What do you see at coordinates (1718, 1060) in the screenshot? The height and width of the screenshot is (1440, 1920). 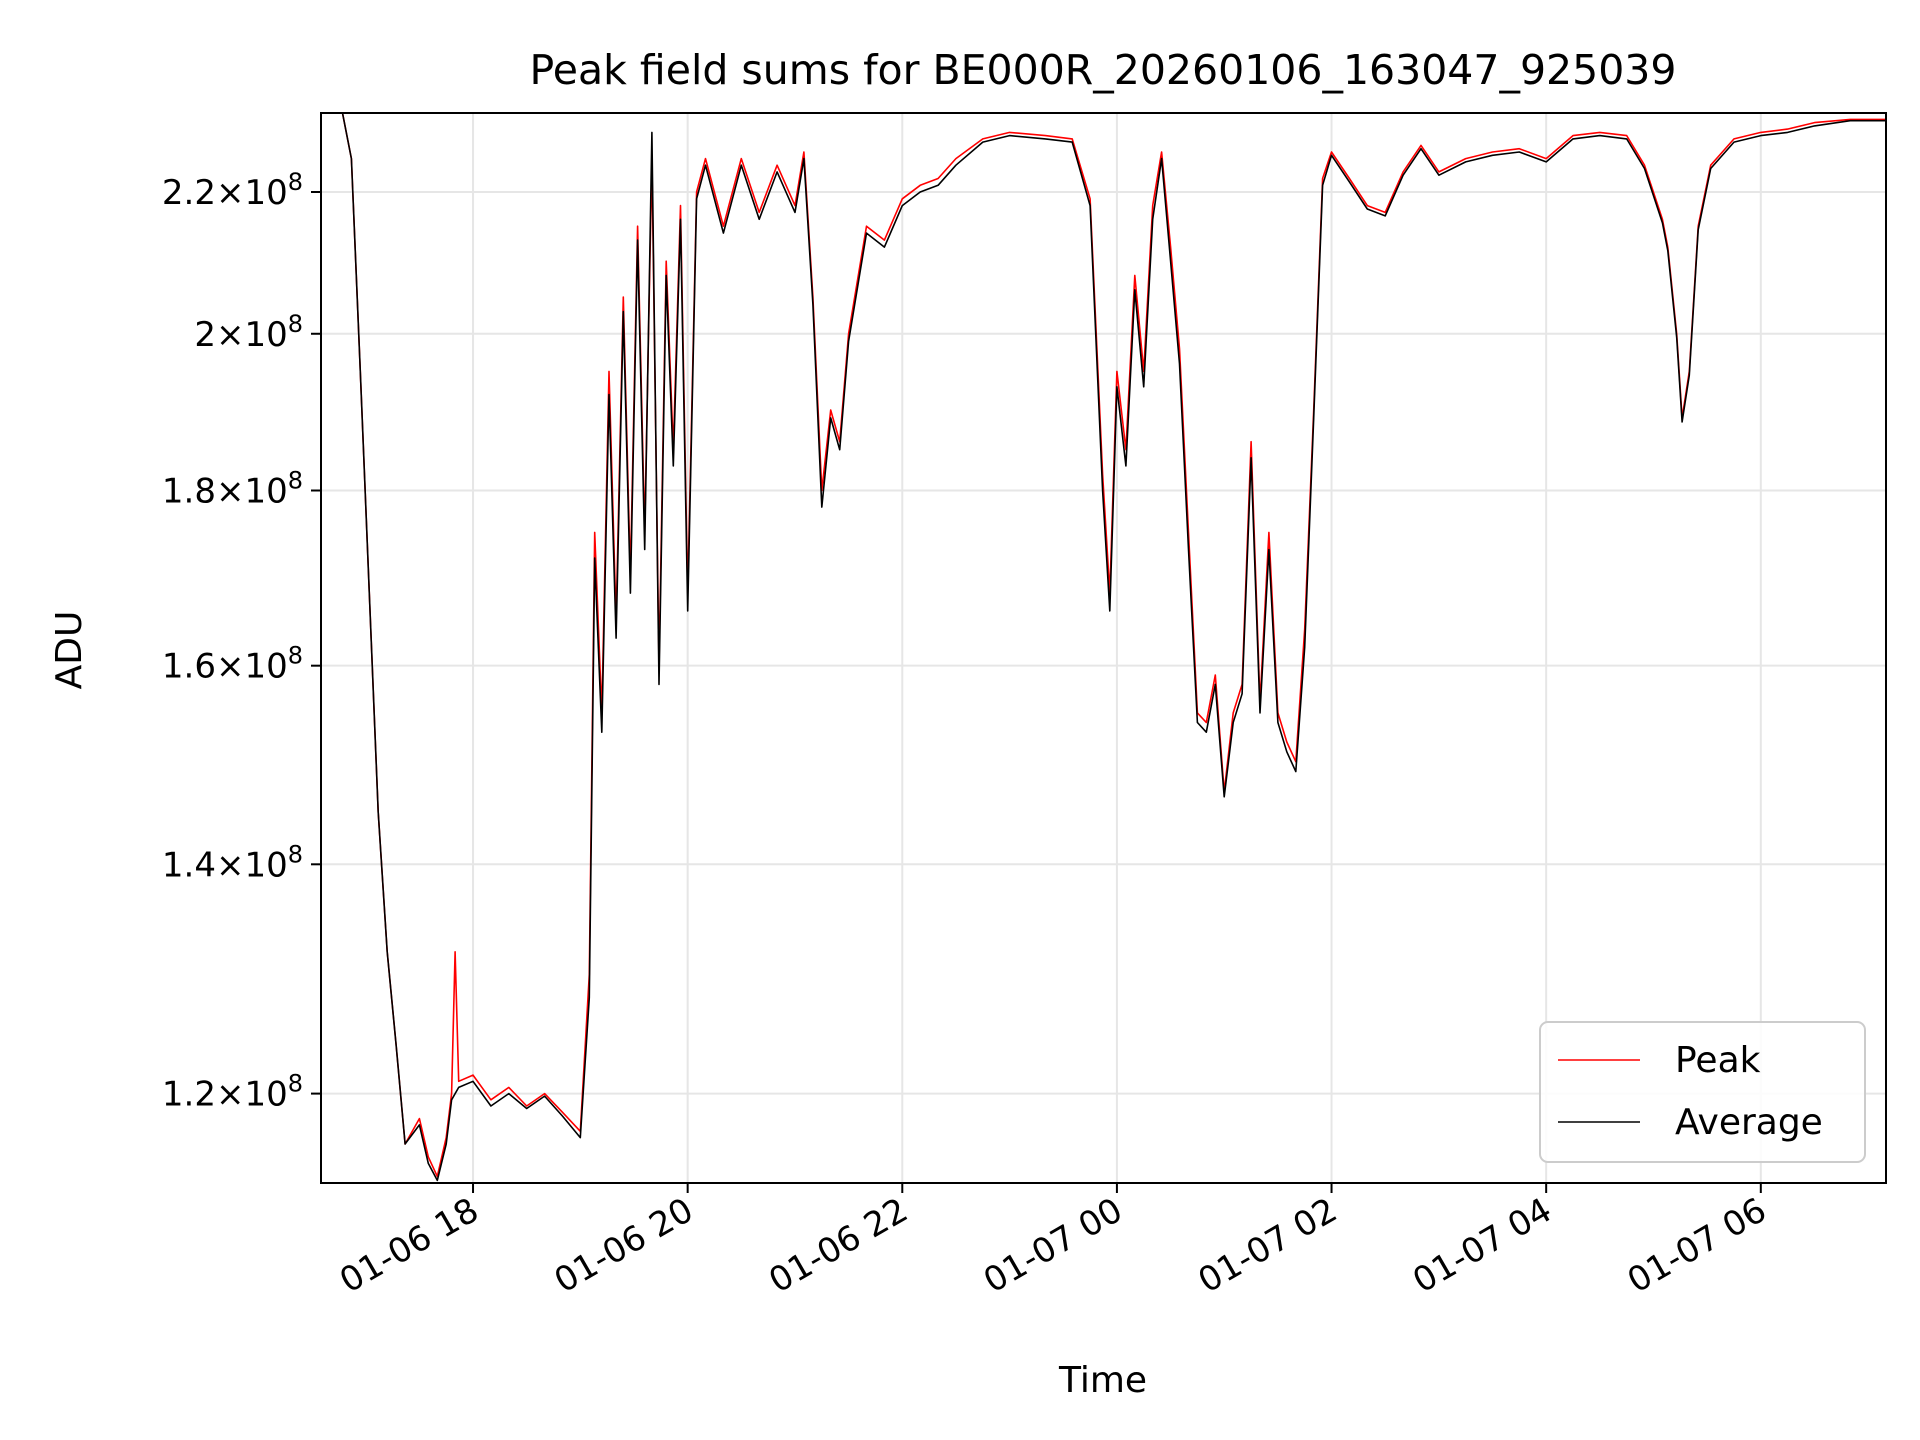 I see `legend-label-peak: Peak` at bounding box center [1718, 1060].